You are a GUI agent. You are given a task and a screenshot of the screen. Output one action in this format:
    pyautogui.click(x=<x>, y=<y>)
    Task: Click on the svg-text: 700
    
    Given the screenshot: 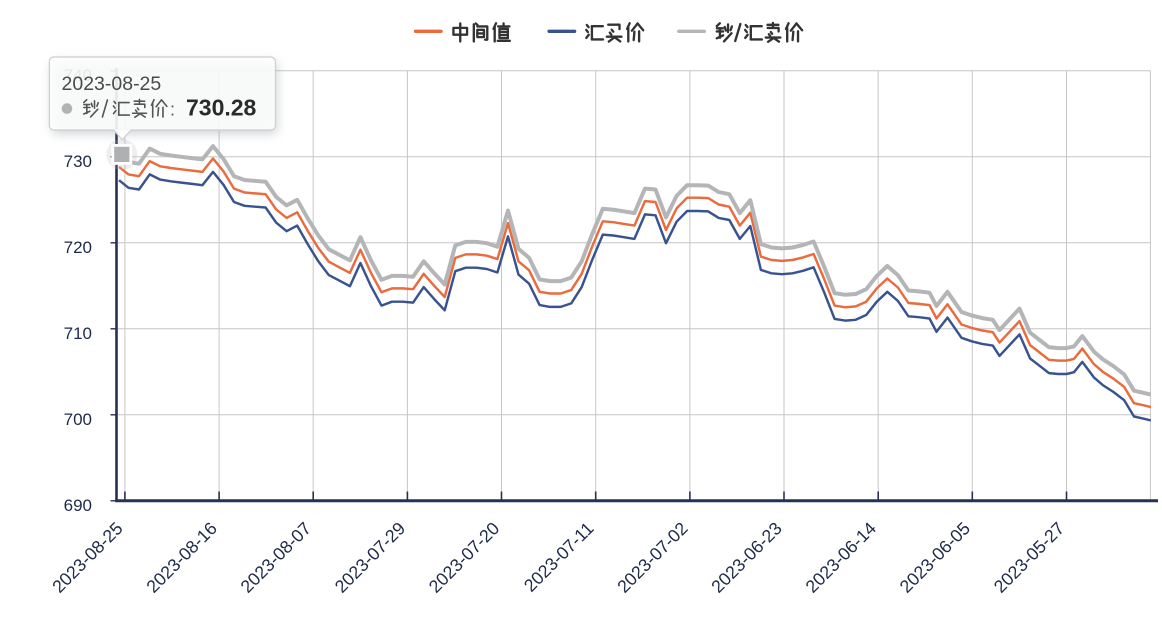 What is the action you would take?
    pyautogui.click(x=78, y=419)
    